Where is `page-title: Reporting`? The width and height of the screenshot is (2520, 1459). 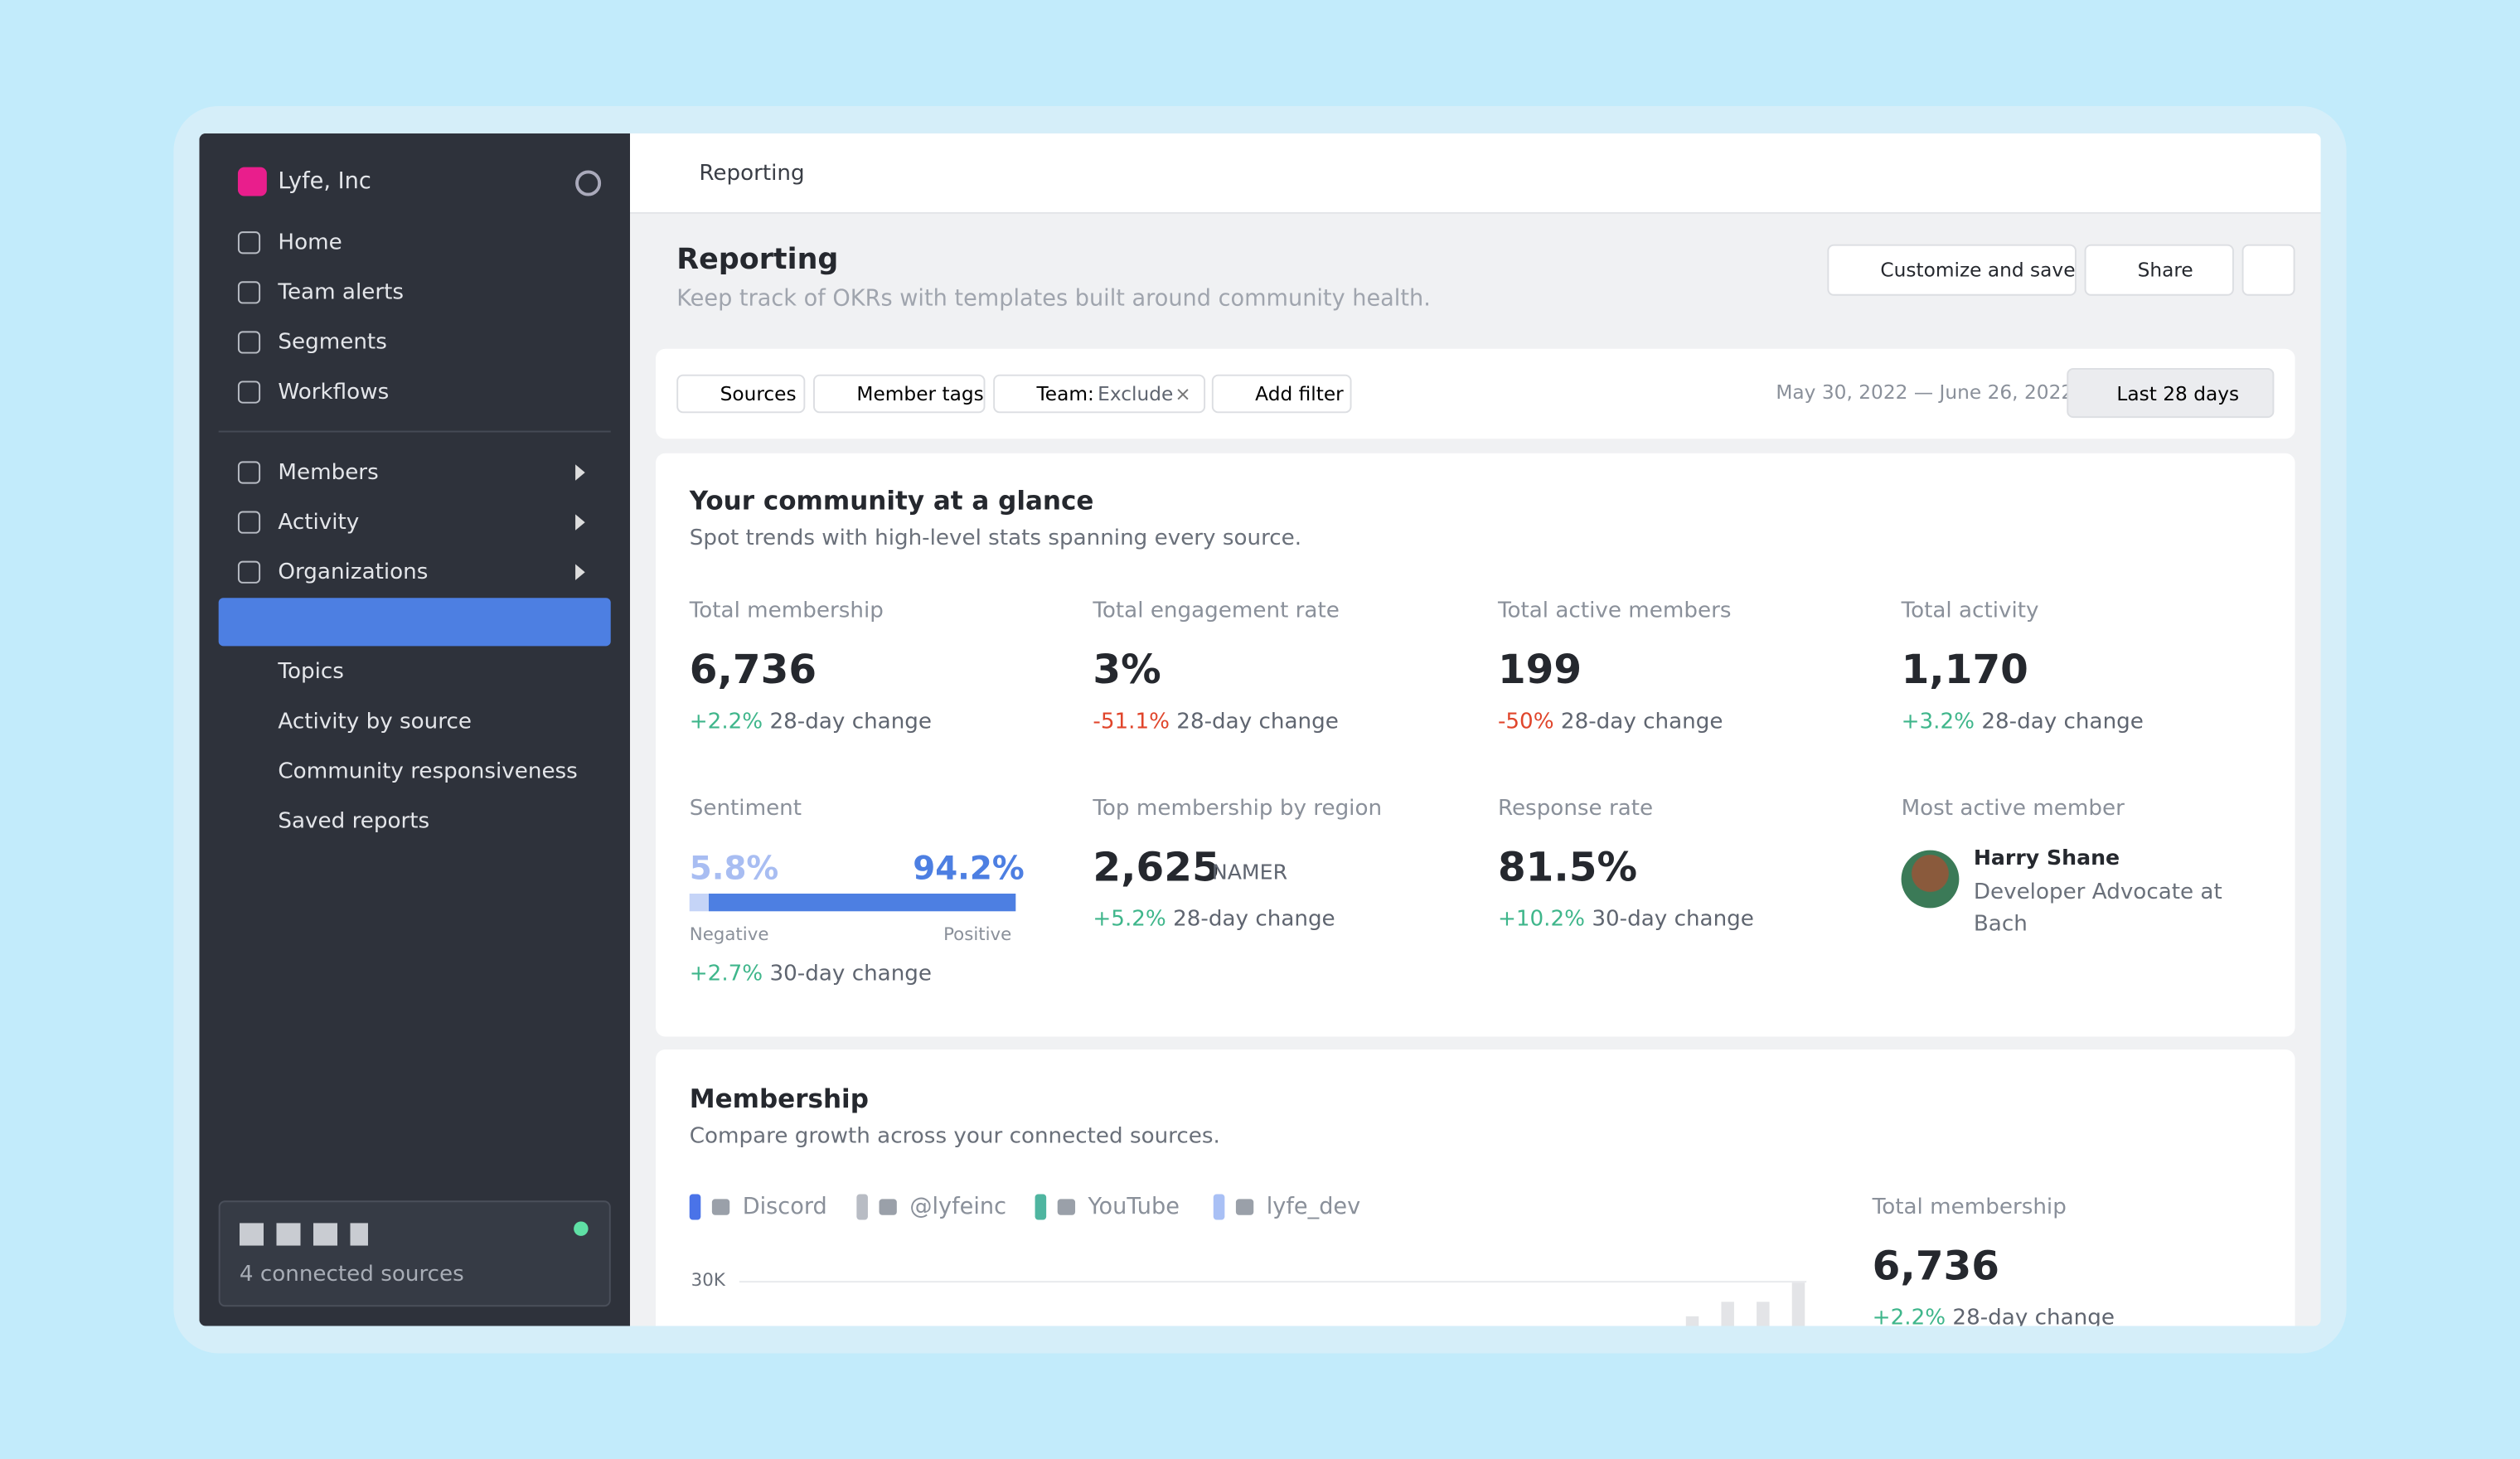
page-title: Reporting is located at coordinates (757, 259).